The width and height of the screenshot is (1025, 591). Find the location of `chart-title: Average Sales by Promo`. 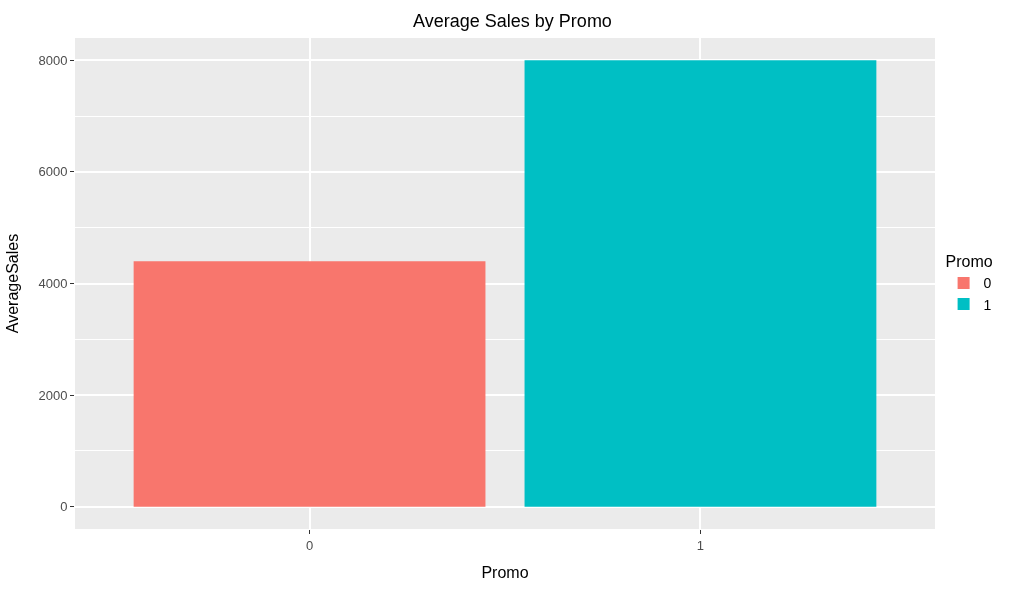

chart-title: Average Sales by Promo is located at coordinates (512, 21).